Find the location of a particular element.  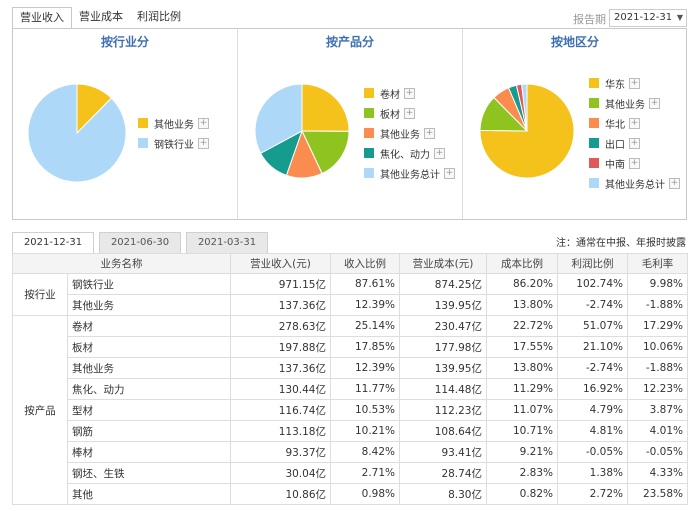

legend-label: 其他业务总计 is located at coordinates (410, 175).